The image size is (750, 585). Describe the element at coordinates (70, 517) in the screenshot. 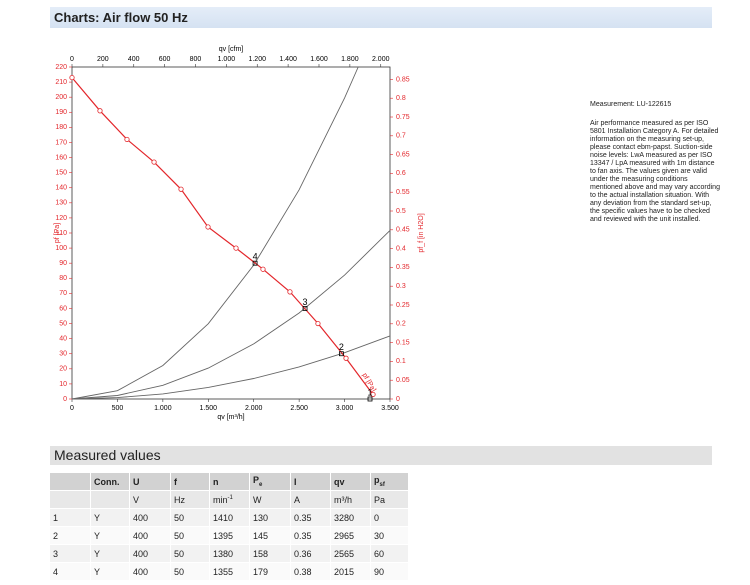

I see `table-cell: 1` at that location.